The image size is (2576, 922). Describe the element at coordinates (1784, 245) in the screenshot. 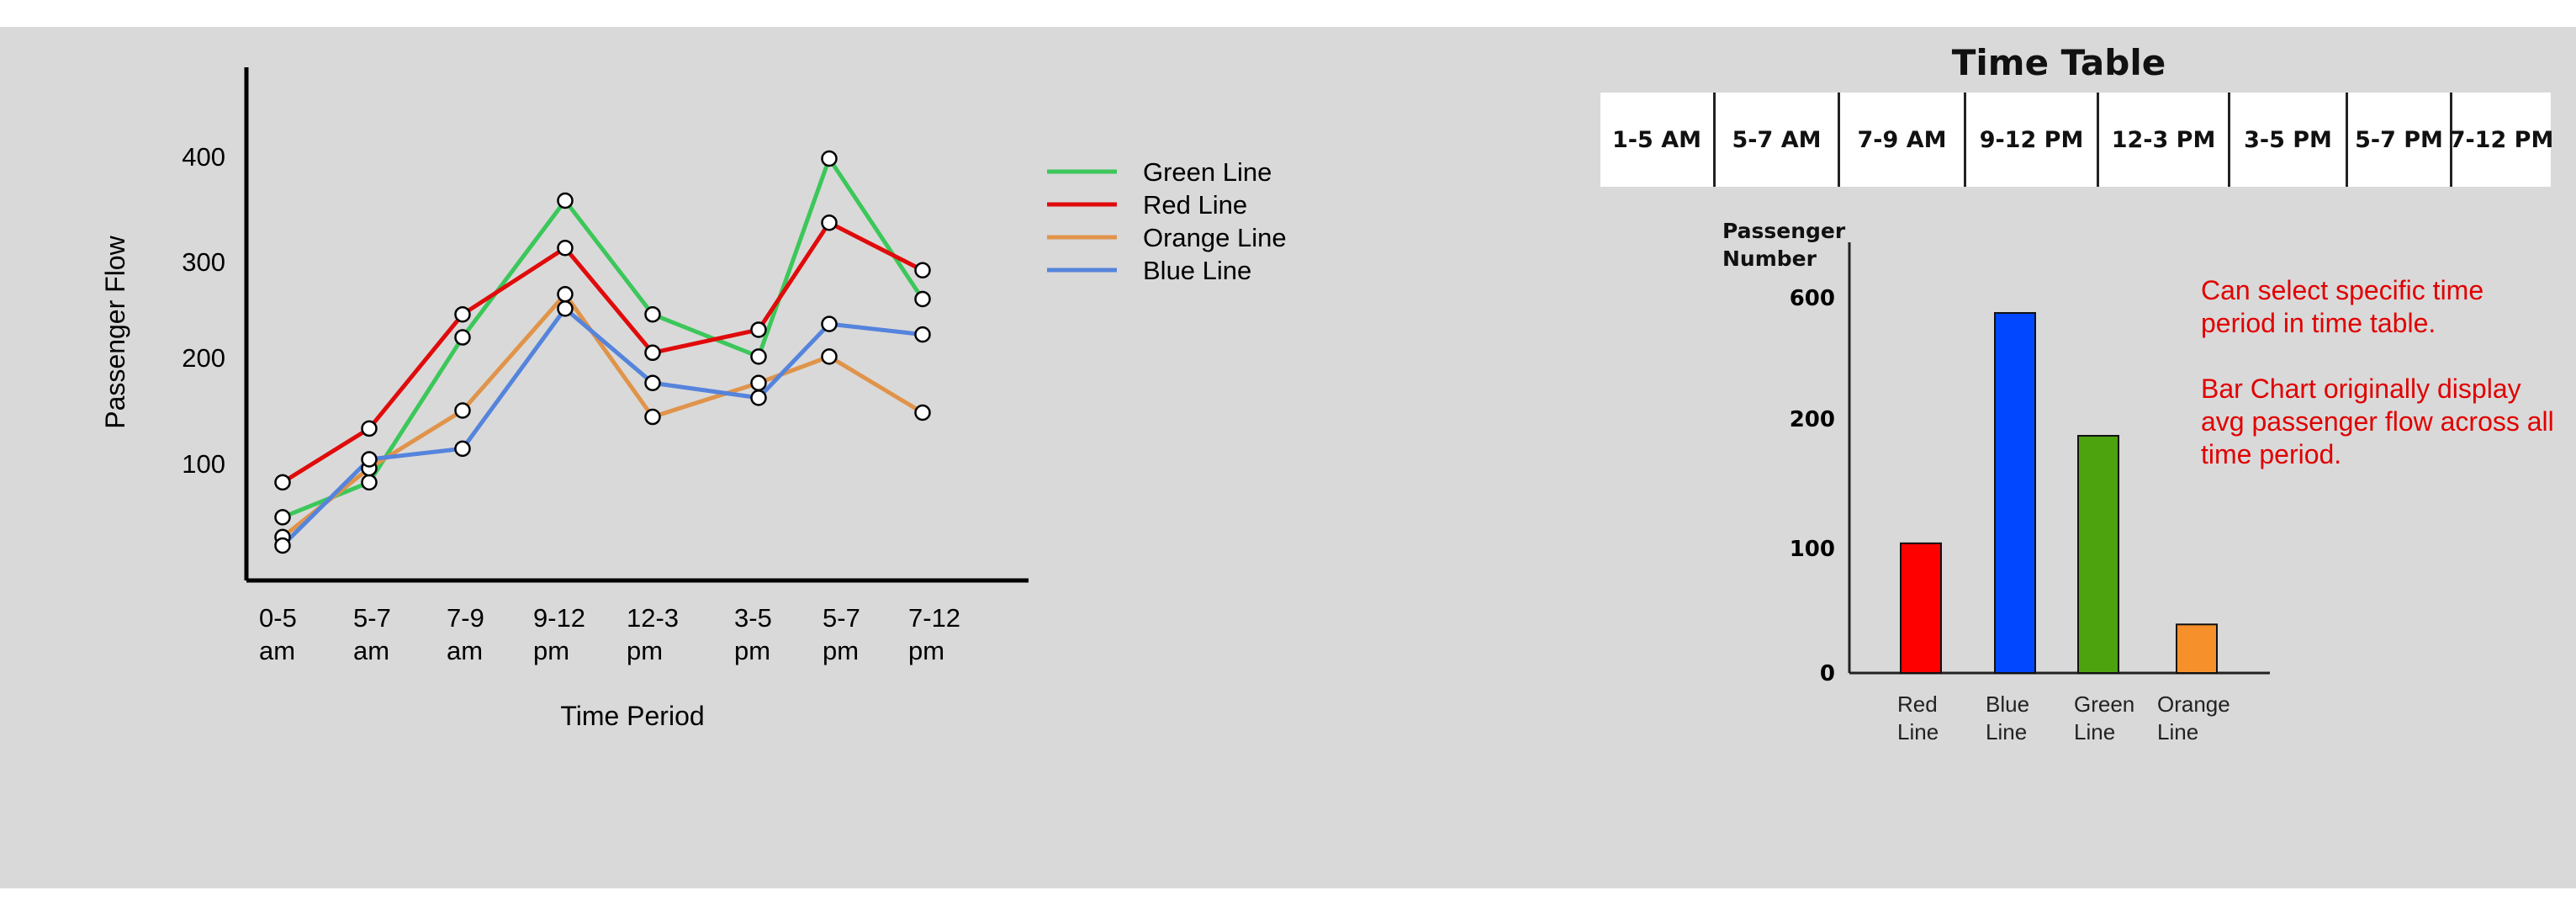

I see `bar-y-axis-title: Passenger Number` at that location.